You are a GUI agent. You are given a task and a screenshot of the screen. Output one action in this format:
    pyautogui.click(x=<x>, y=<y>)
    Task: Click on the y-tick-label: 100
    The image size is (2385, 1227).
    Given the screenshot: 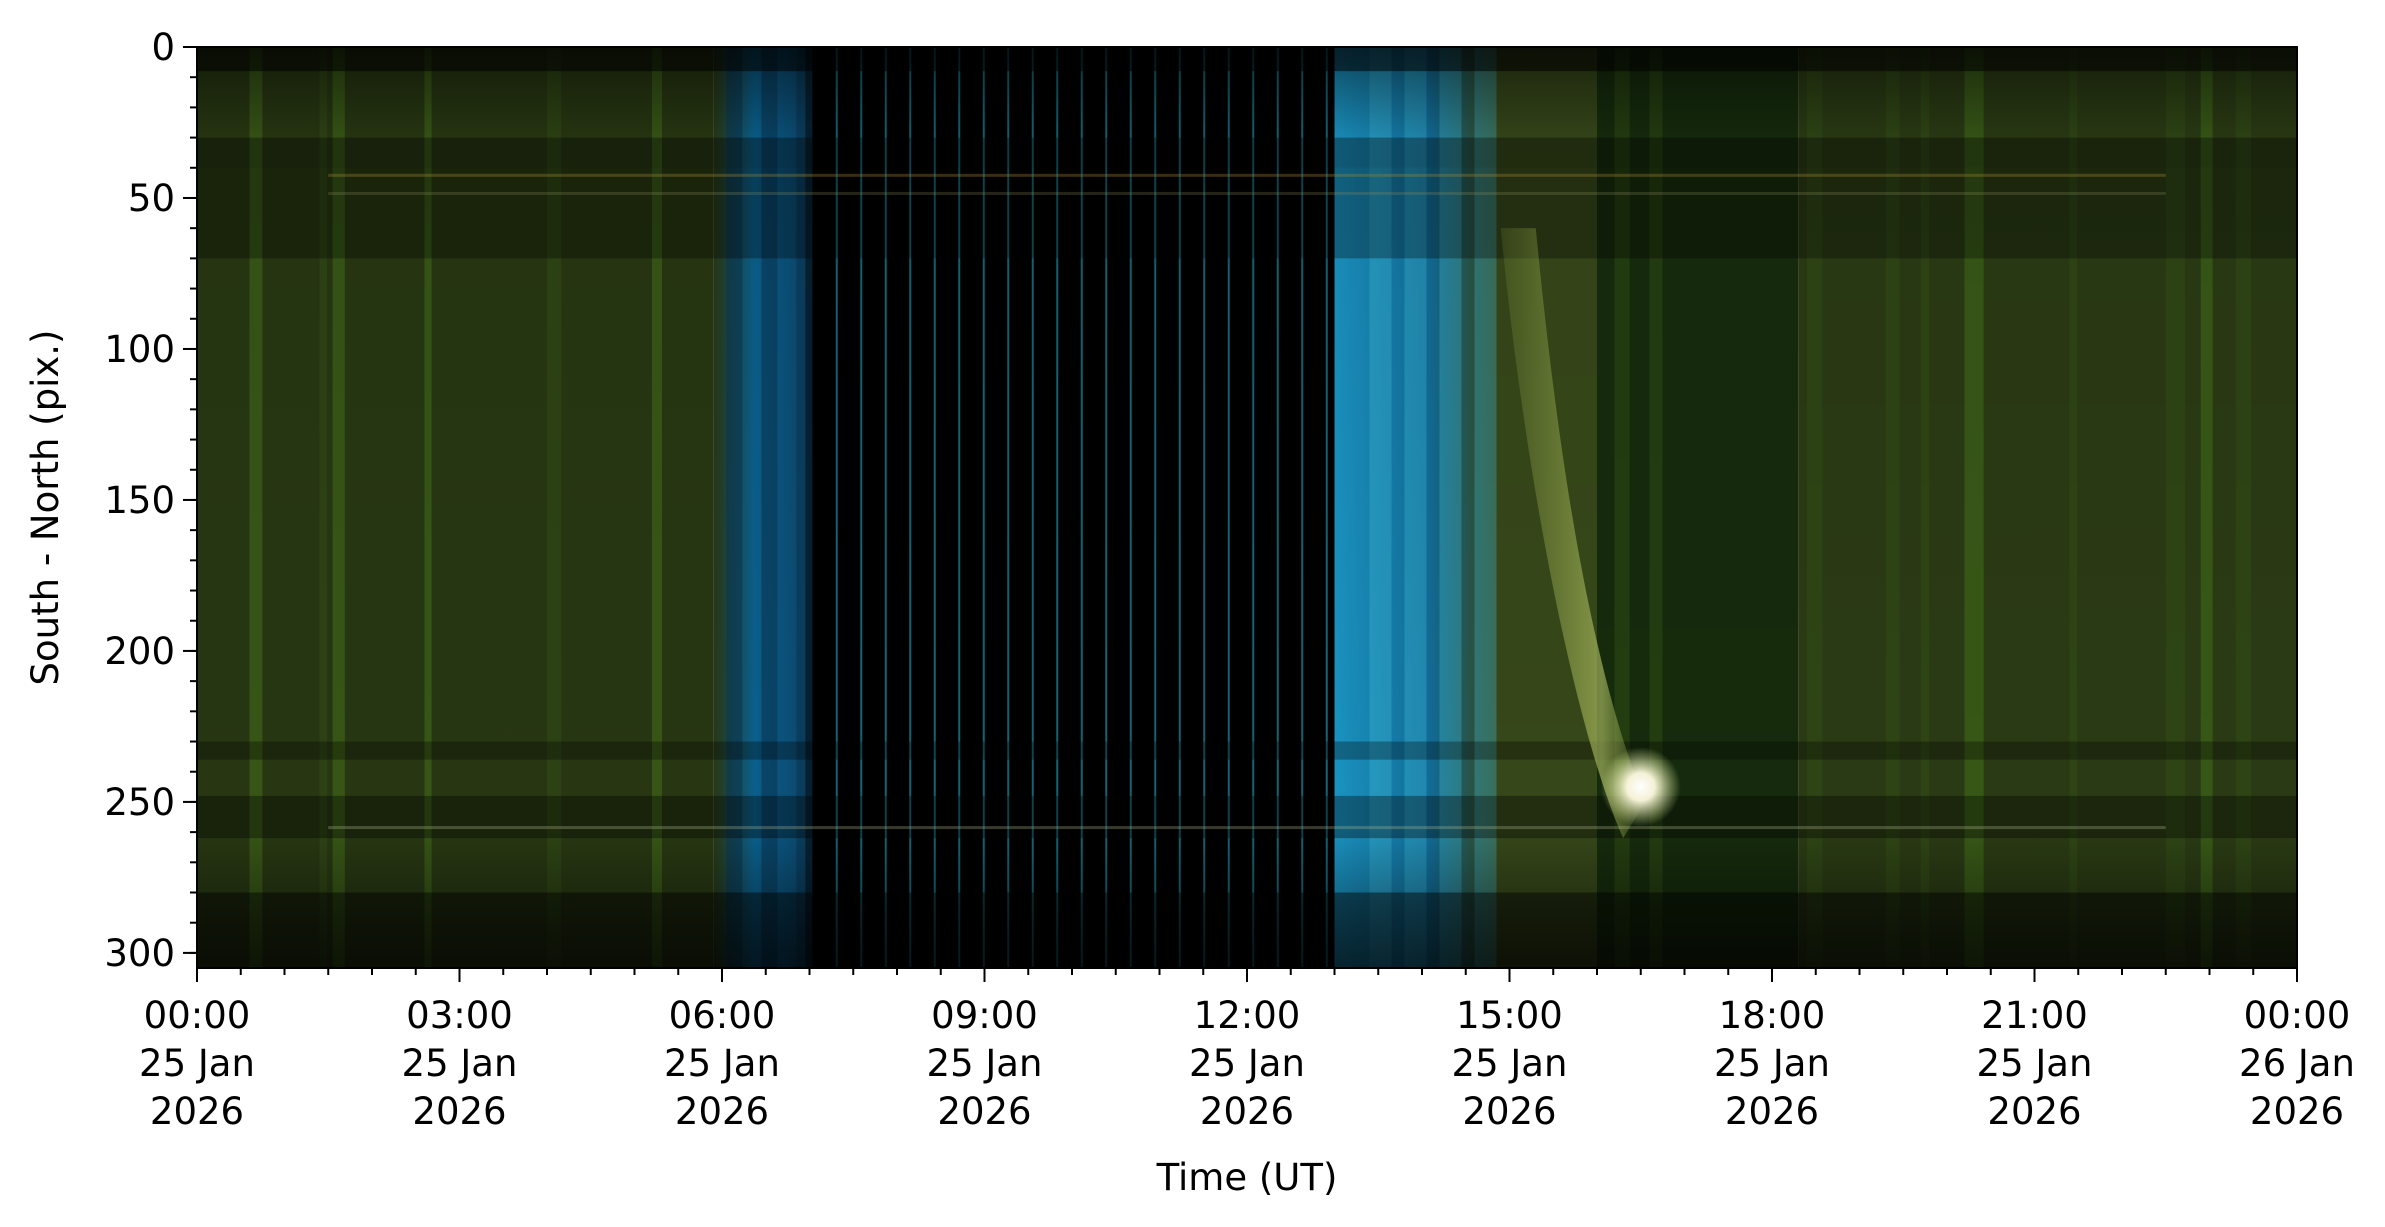 What is the action you would take?
    pyautogui.click(x=139, y=349)
    